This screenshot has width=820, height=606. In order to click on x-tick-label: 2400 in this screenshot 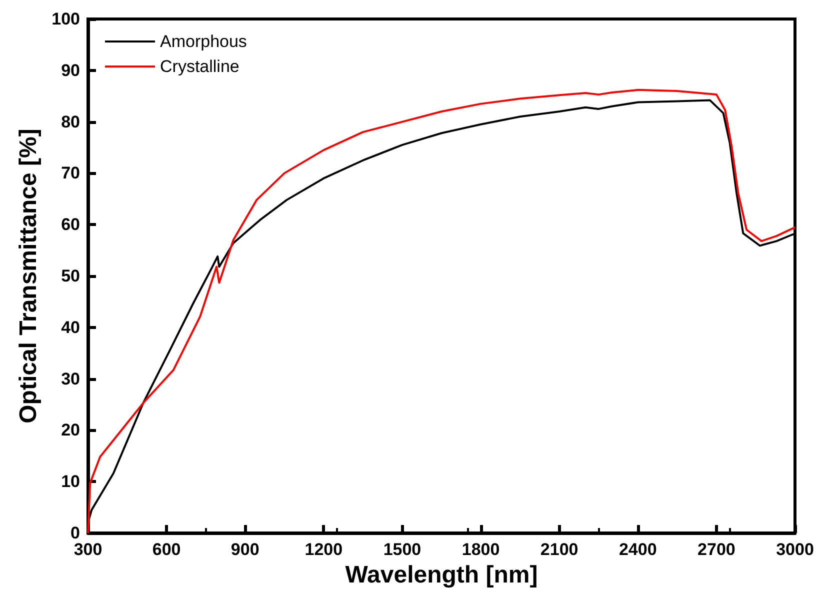, I will do `click(637, 549)`.